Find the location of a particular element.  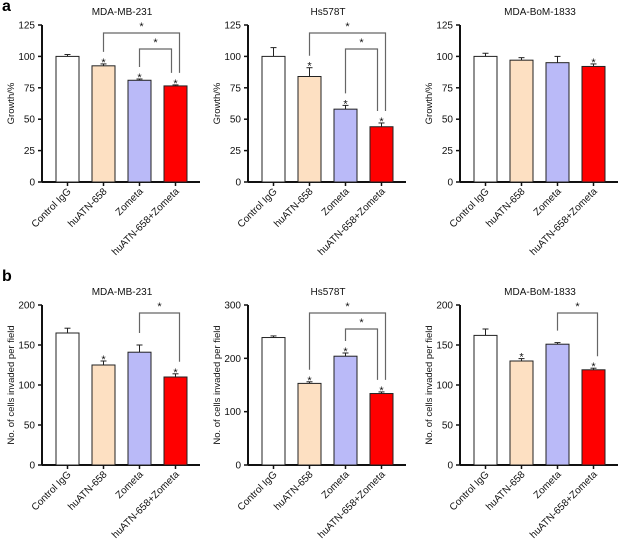

panel-label-b: b is located at coordinates (7, 276).